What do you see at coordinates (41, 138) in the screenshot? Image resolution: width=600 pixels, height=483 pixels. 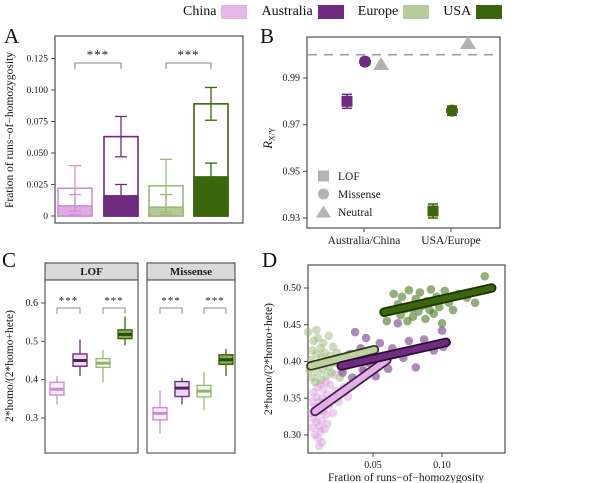 I see `y-axis: 0 0.025 0.050 0.075 0.100 0.125` at bounding box center [41, 138].